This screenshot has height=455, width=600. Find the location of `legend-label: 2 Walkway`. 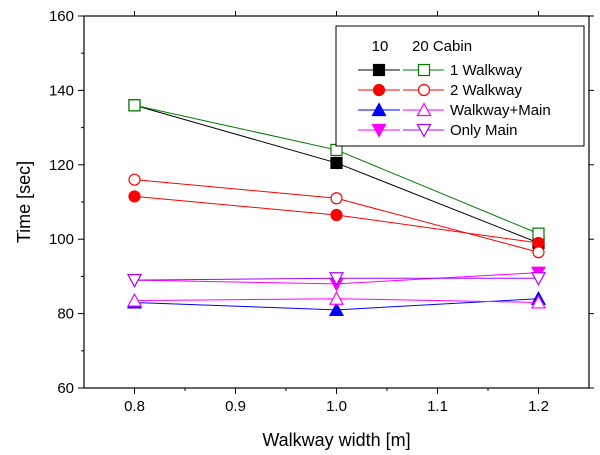

legend-label: 2 Walkway is located at coordinates (486, 90).